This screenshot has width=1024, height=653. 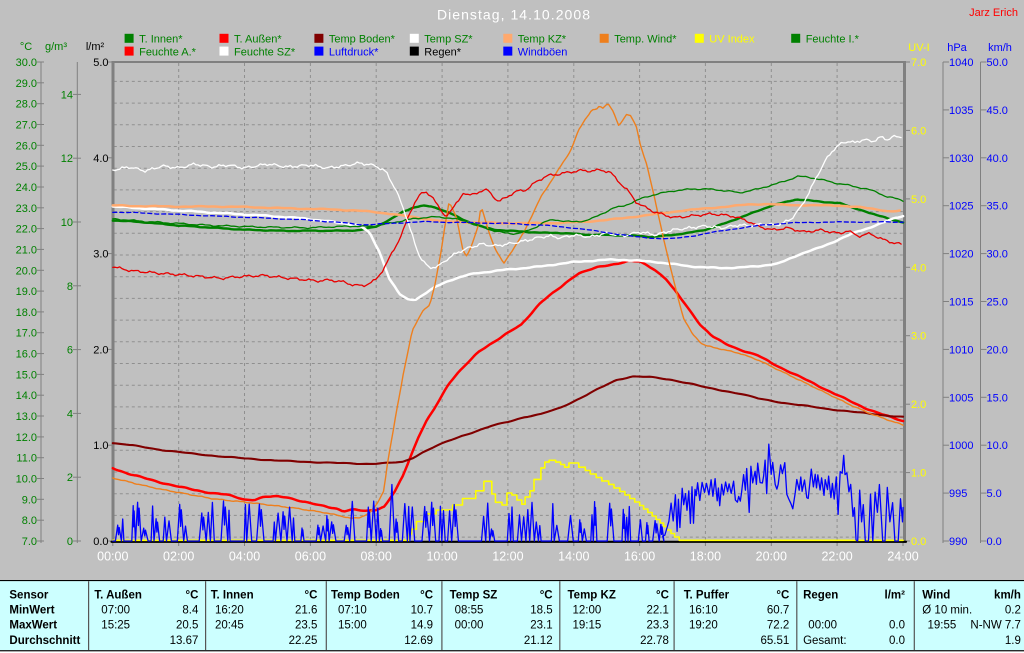 What do you see at coordinates (362, 40) in the screenshot?
I see `svg-text: Temp Boden*` at bounding box center [362, 40].